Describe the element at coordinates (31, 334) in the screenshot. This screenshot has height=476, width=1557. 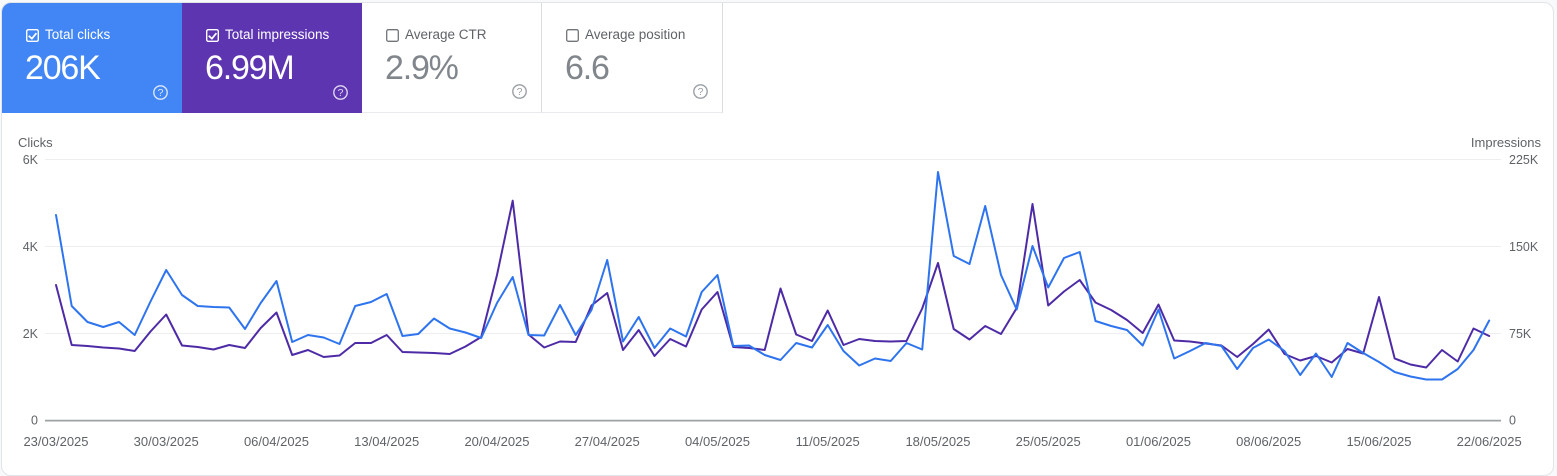
I see `svg-text: 2K` at that location.